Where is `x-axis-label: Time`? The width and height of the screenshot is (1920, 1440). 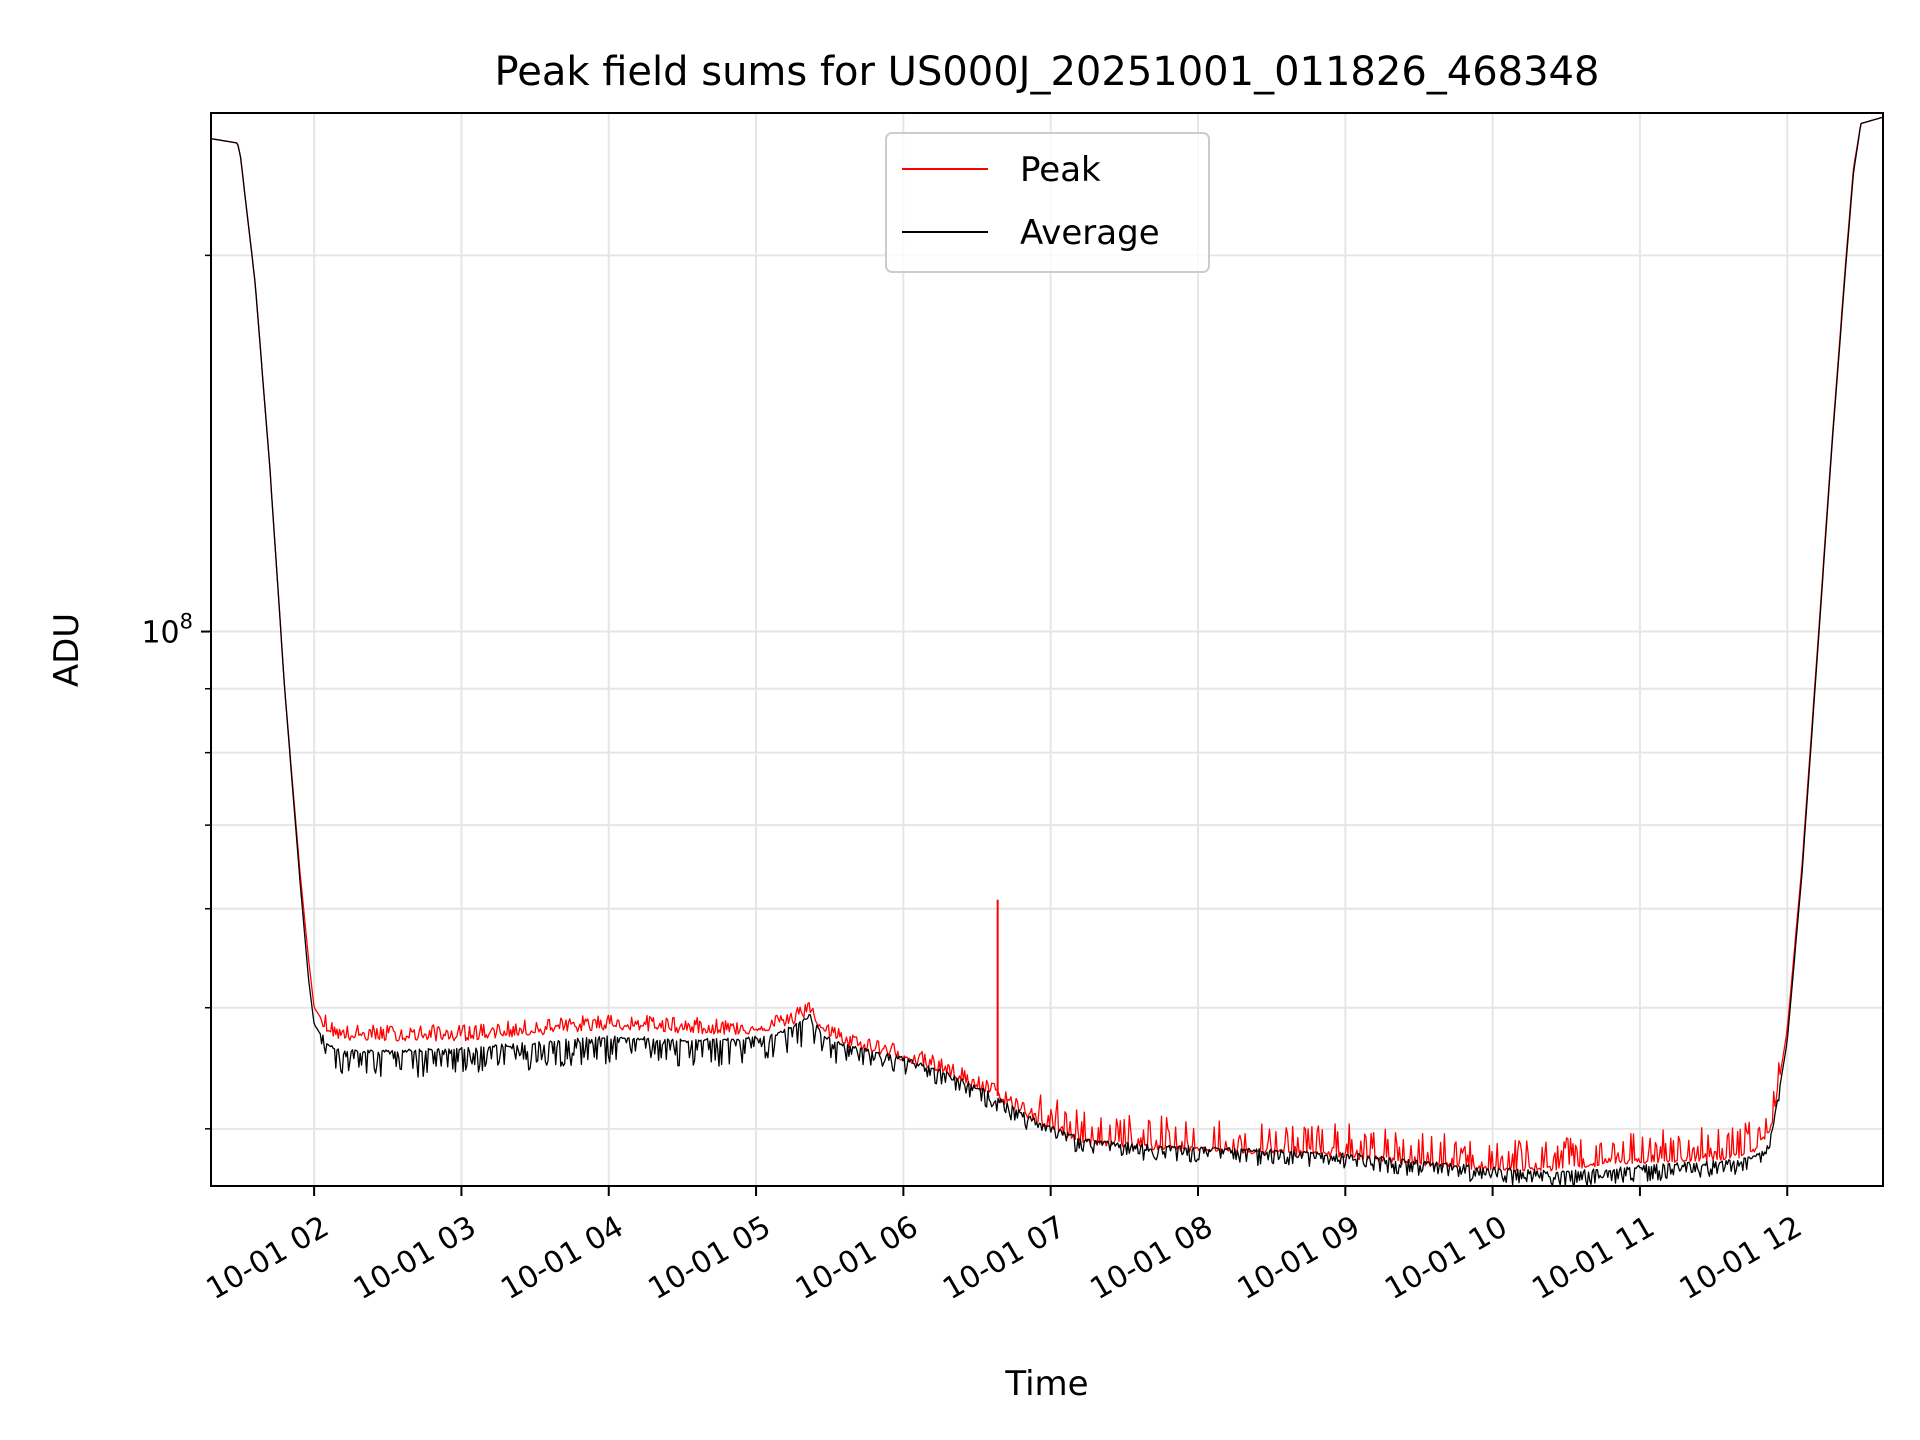
x-axis-label: Time is located at coordinates (1046, 1384).